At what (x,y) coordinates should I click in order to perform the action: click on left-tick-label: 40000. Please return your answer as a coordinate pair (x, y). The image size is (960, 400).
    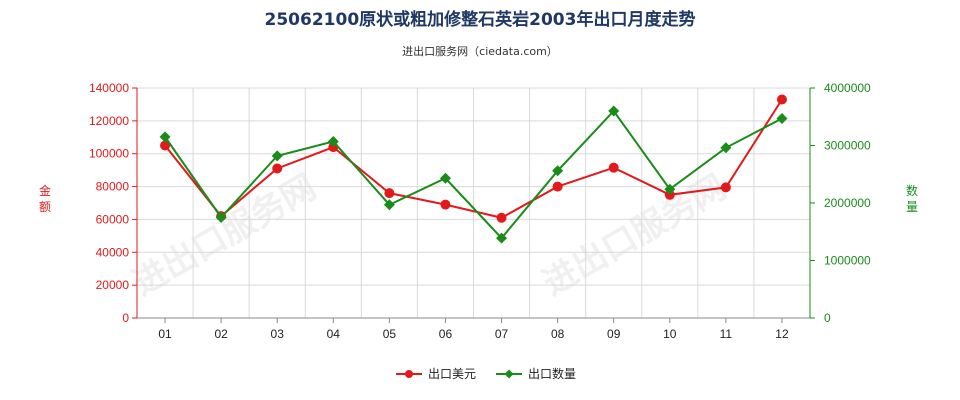
    Looking at the image, I should click on (113, 252).